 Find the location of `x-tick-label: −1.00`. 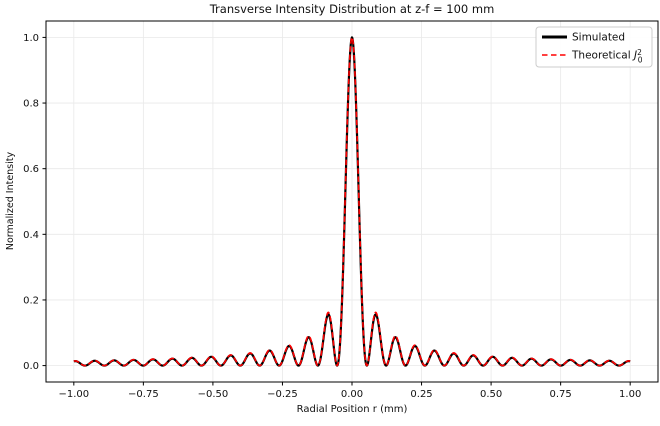

x-tick-label: −1.00 is located at coordinates (73, 394).